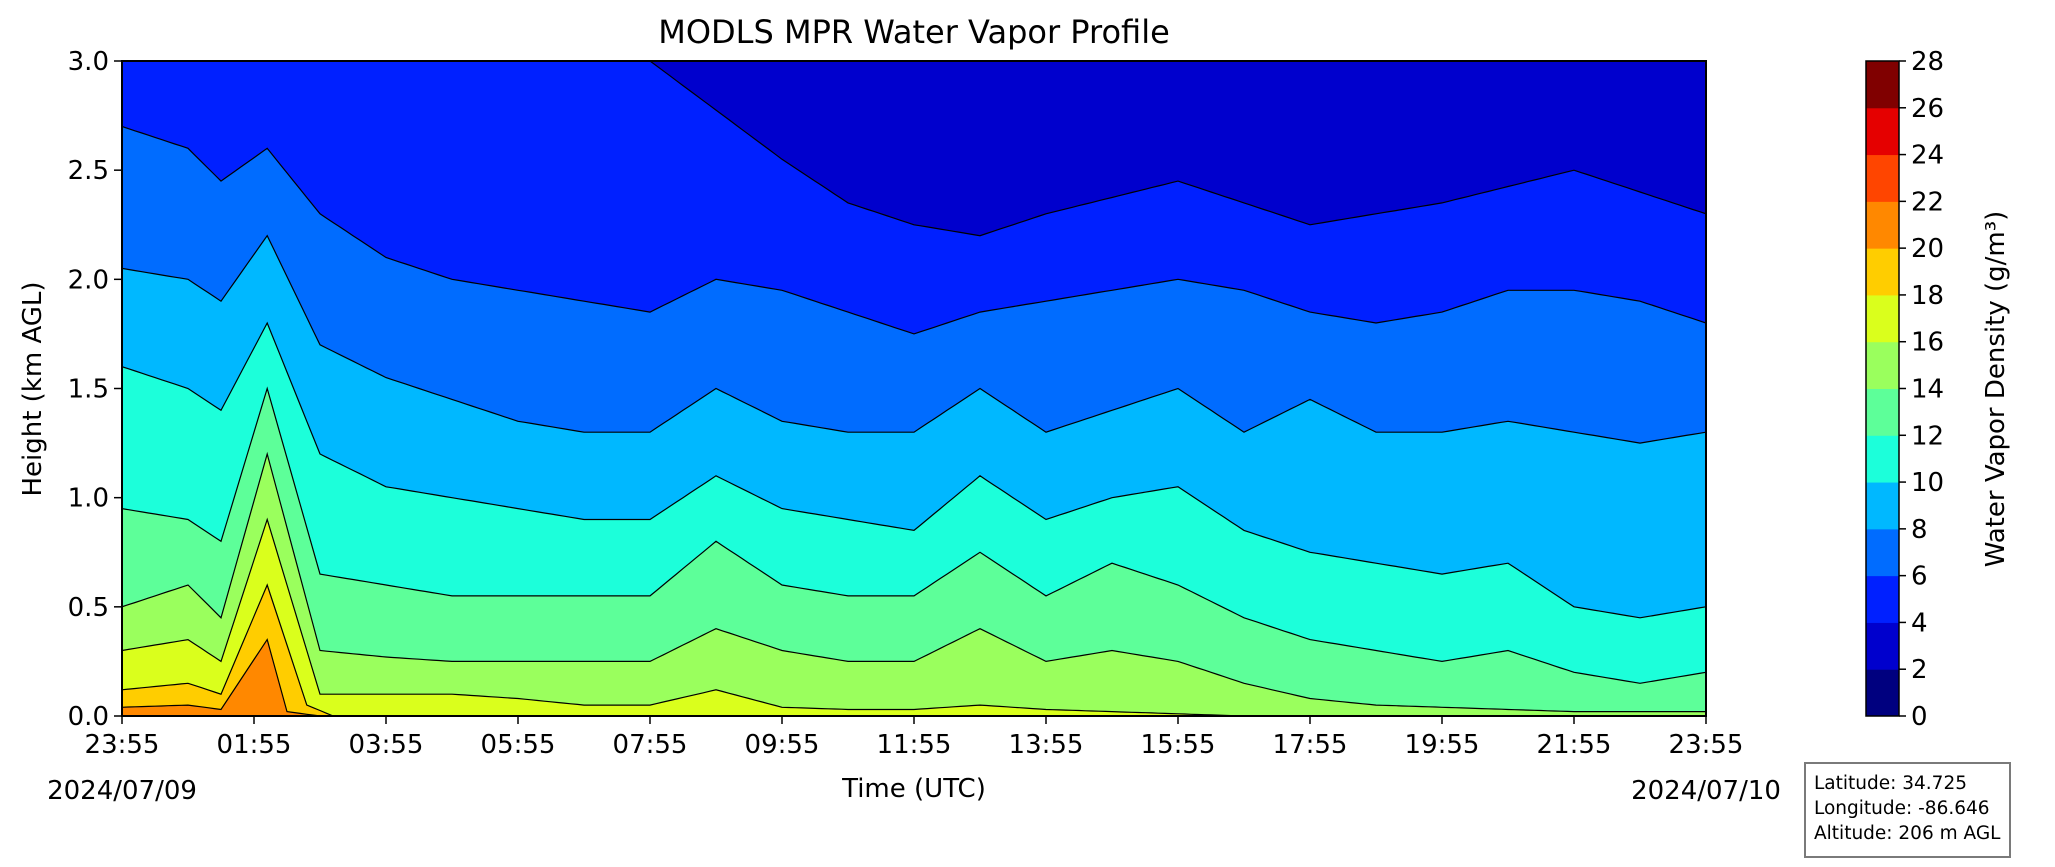  Describe the element at coordinates (1927, 202) in the screenshot. I see `colorbar-tick-label: 22` at that location.